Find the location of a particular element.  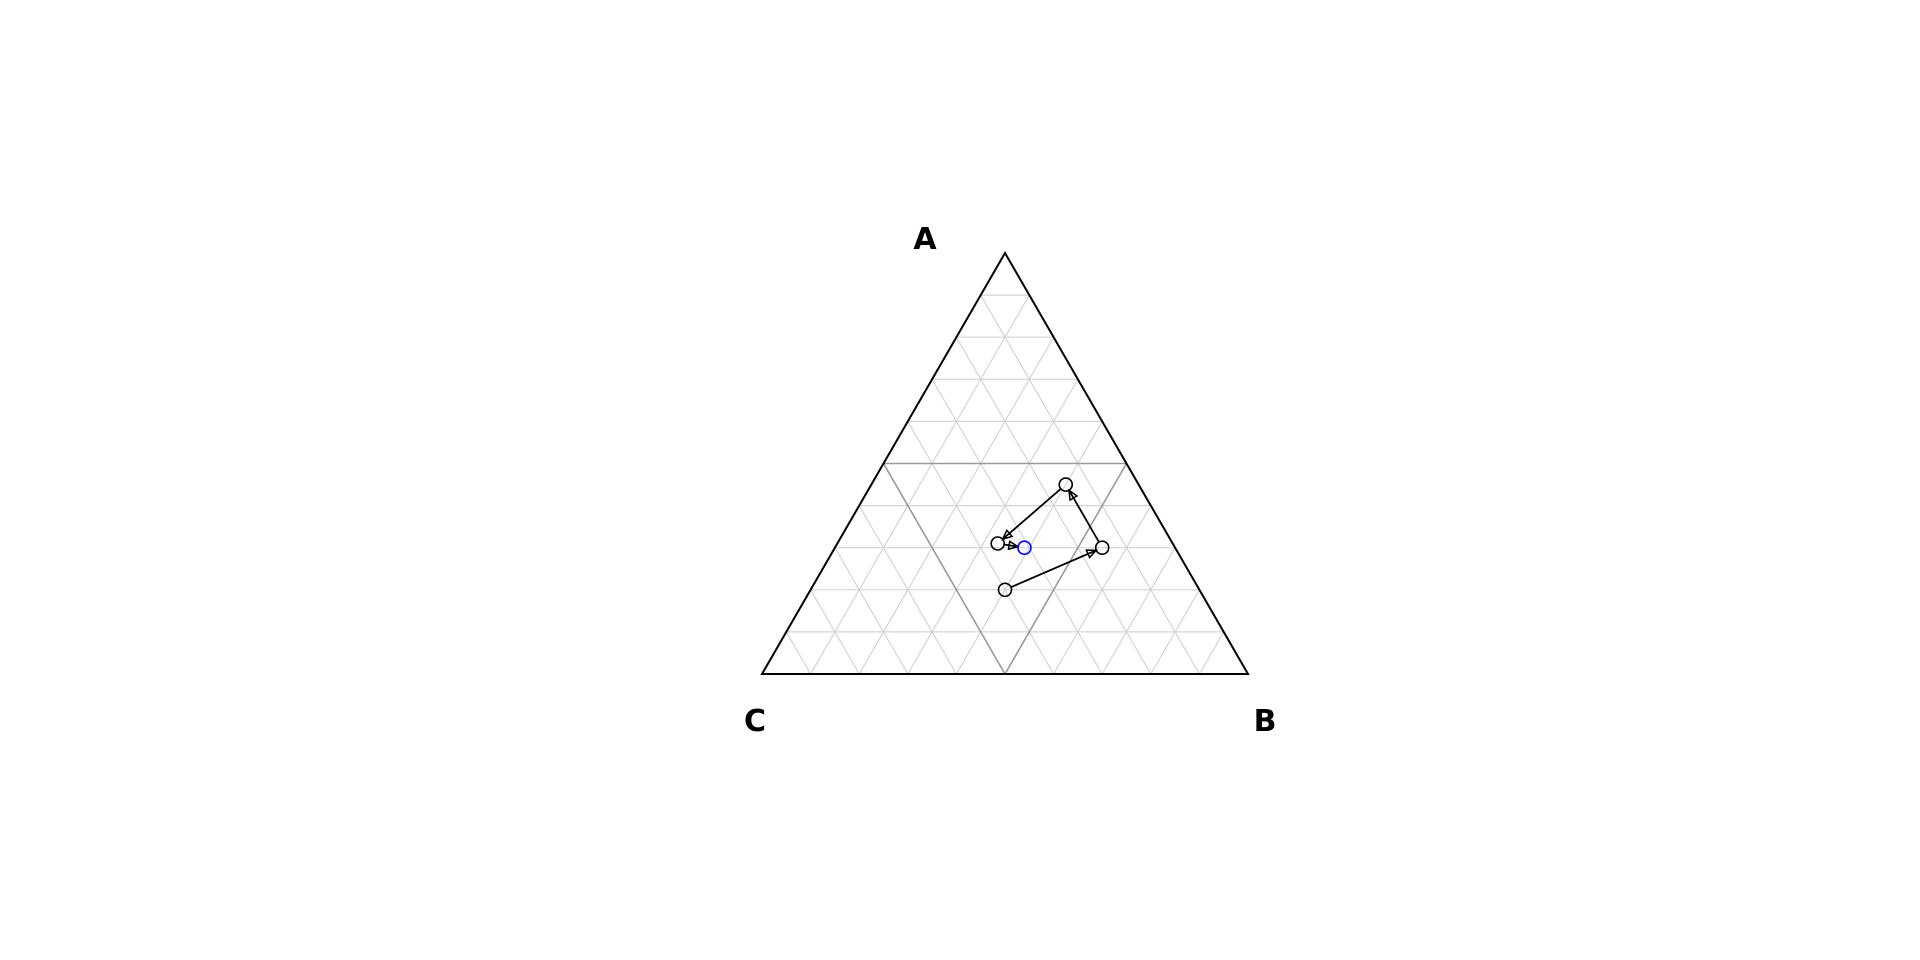

vertex-label-b: B is located at coordinates (1265, 721).